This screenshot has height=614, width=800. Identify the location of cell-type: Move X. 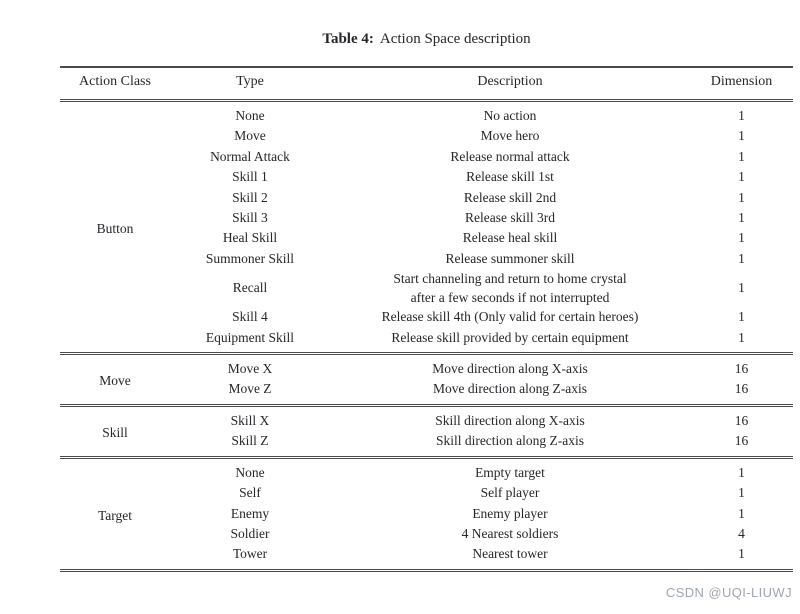
(250, 369).